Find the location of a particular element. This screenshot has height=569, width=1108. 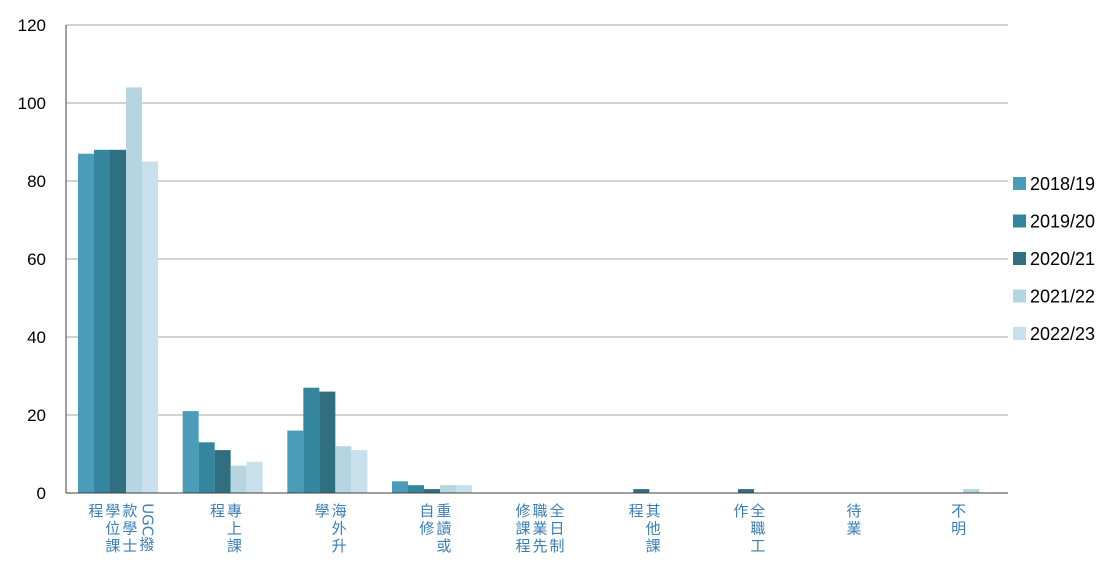

legend-label: 2020/21 is located at coordinates (1062, 259).